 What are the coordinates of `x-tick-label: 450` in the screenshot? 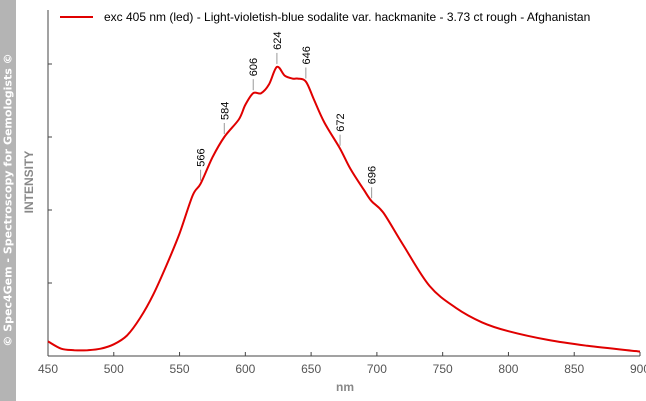 It's located at (48, 369).